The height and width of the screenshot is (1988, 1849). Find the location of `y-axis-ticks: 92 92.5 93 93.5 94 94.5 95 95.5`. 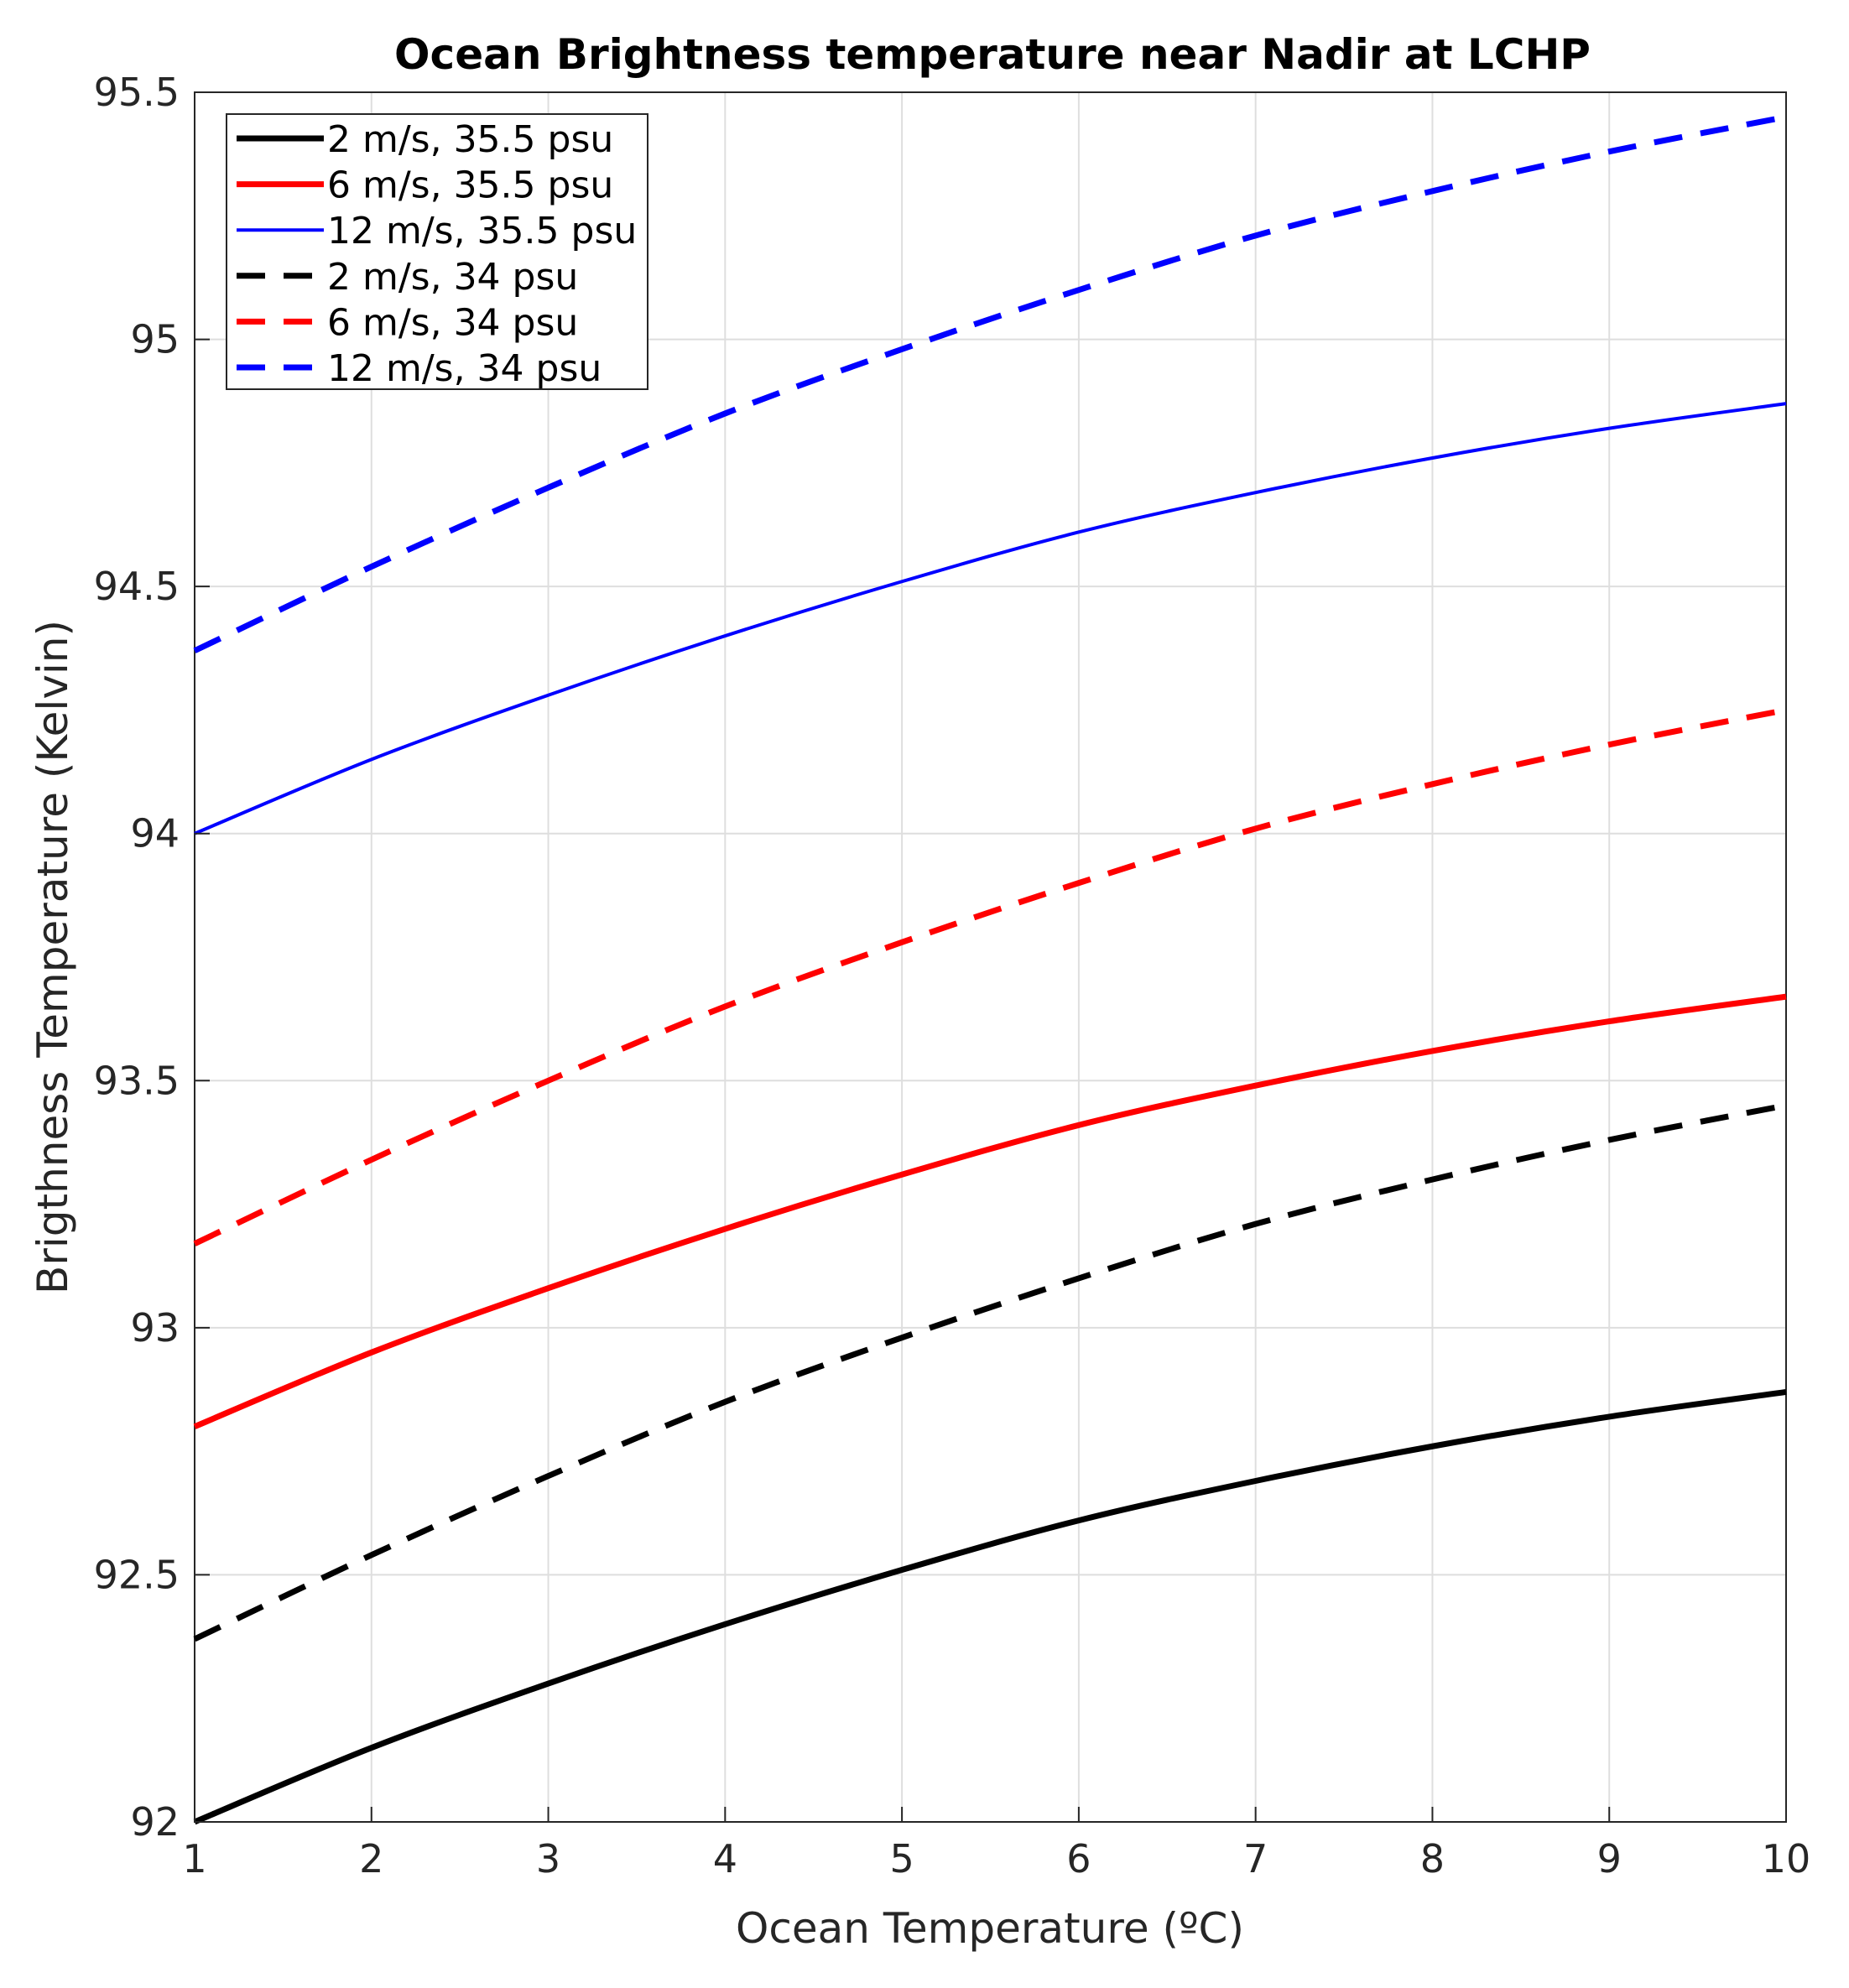

y-axis-ticks: 92 92.5 93 93.5 94 94.5 95 95.5 is located at coordinates (152, 957).